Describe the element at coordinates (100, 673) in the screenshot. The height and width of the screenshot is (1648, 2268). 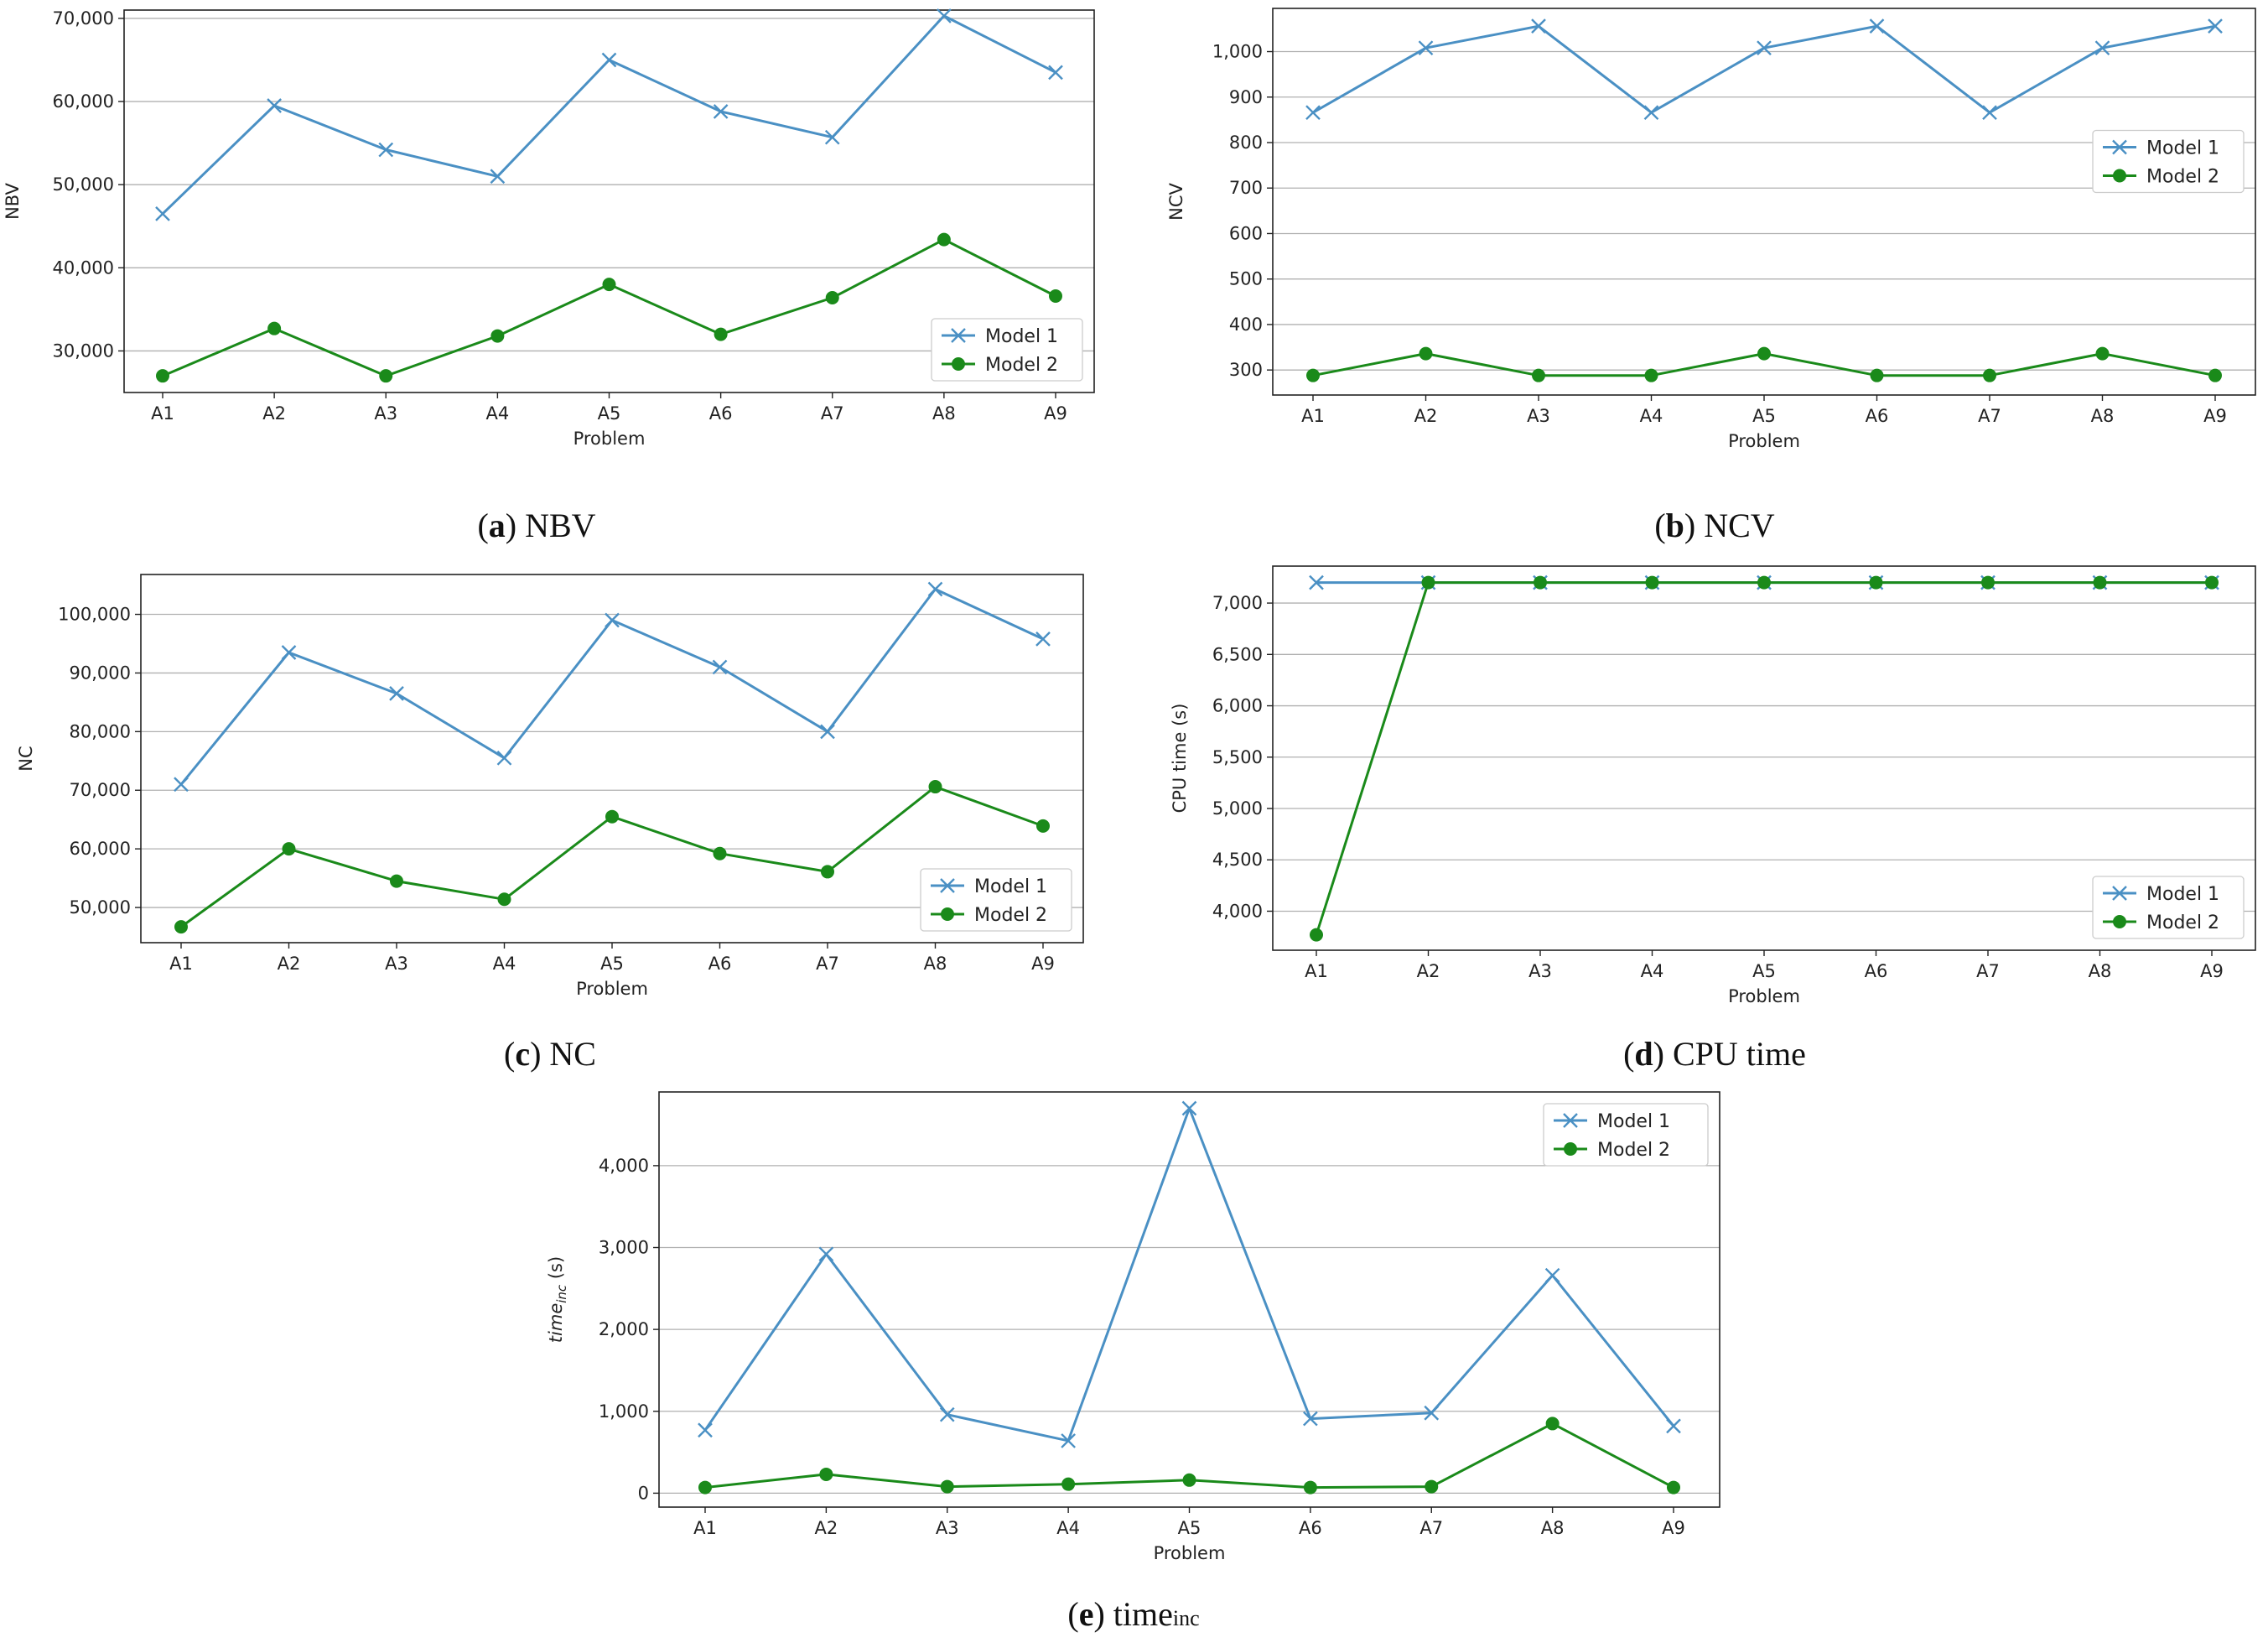
I see `y-tick-label: 90,000` at that location.